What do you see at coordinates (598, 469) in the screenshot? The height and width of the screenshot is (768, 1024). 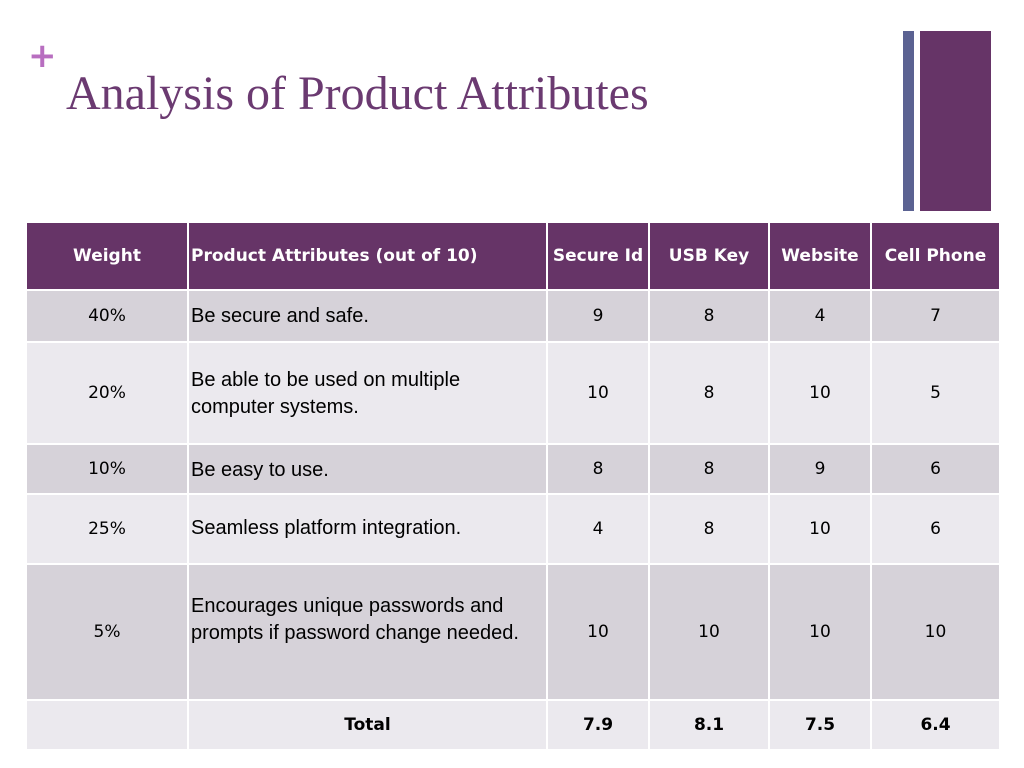 I see `secure-id-cell: 8` at bounding box center [598, 469].